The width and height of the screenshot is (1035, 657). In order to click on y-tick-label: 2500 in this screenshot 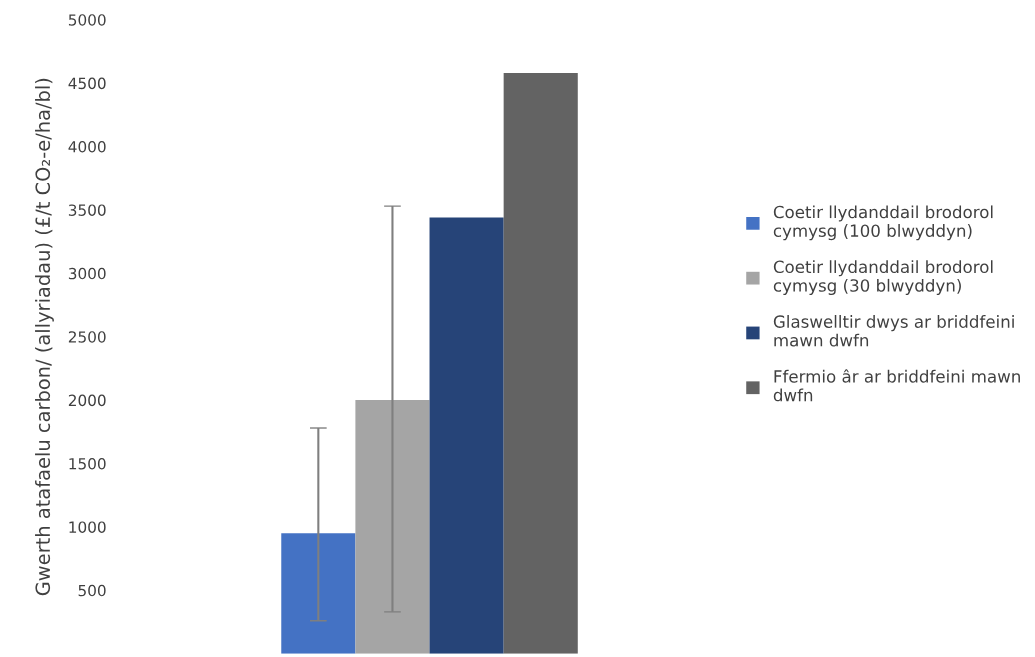, I will do `click(87, 337)`.